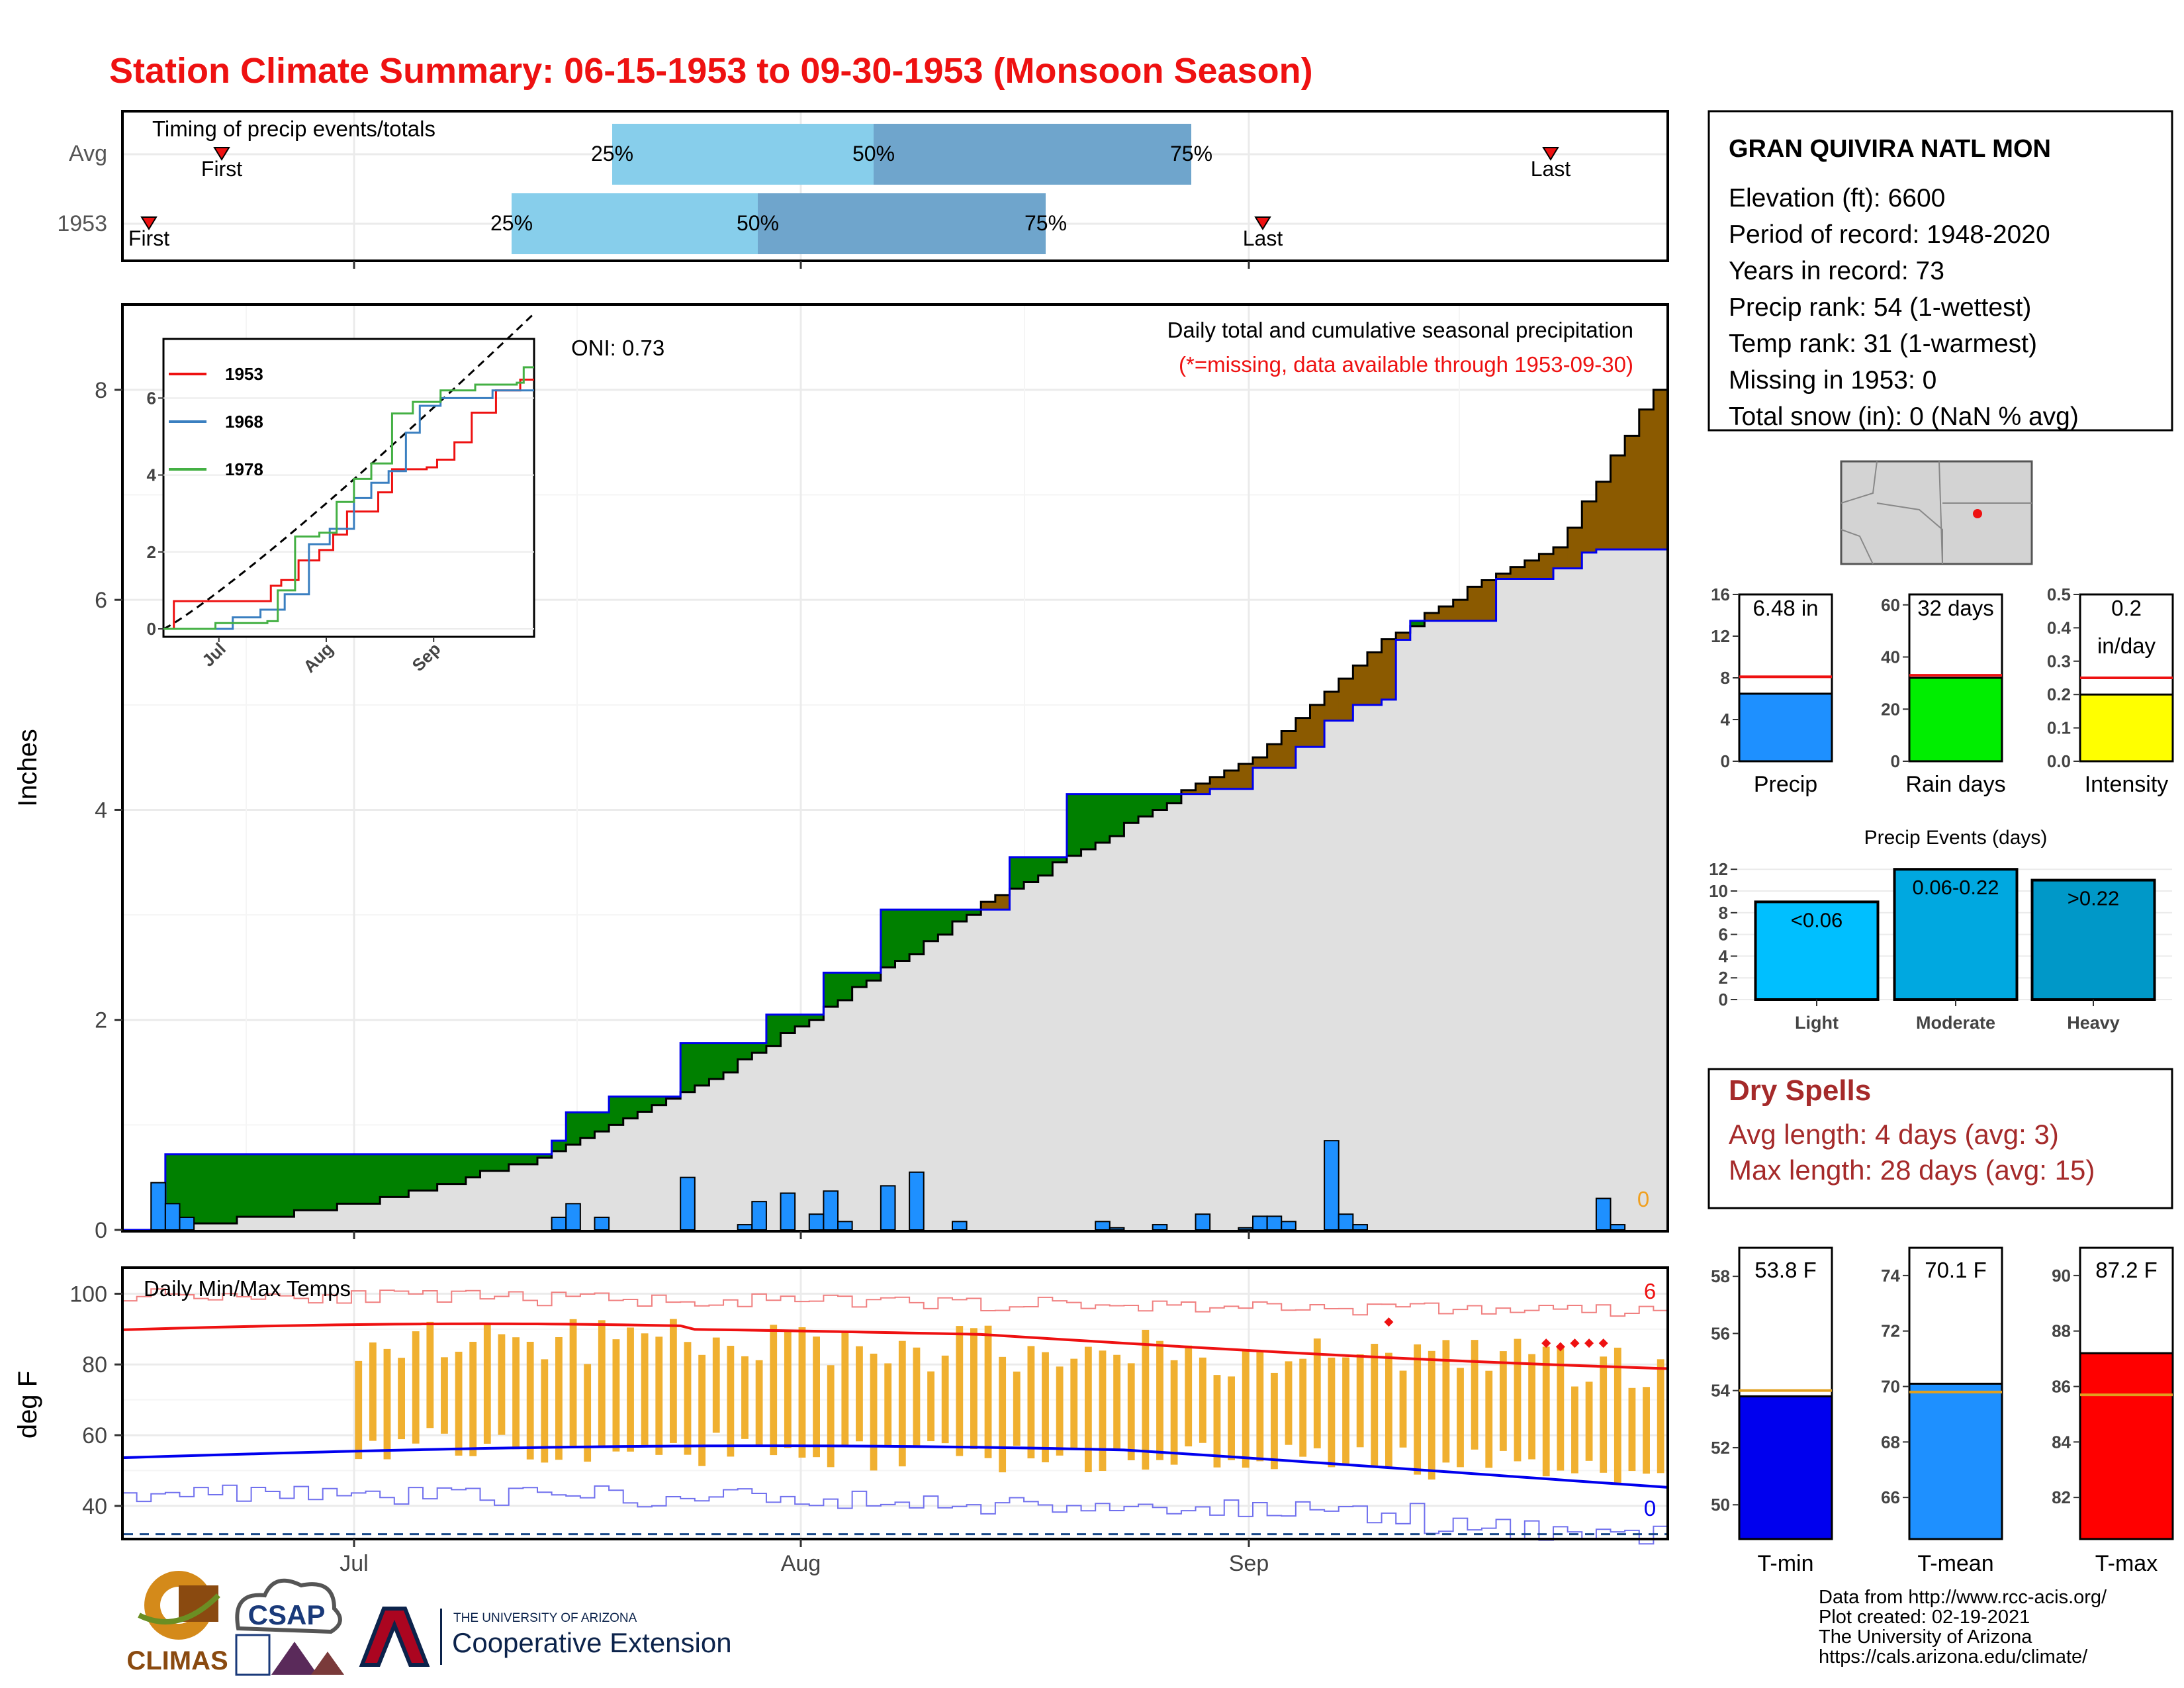  Describe the element at coordinates (88, 153) in the screenshot. I see `timing-row-label-avg: Avg` at that location.